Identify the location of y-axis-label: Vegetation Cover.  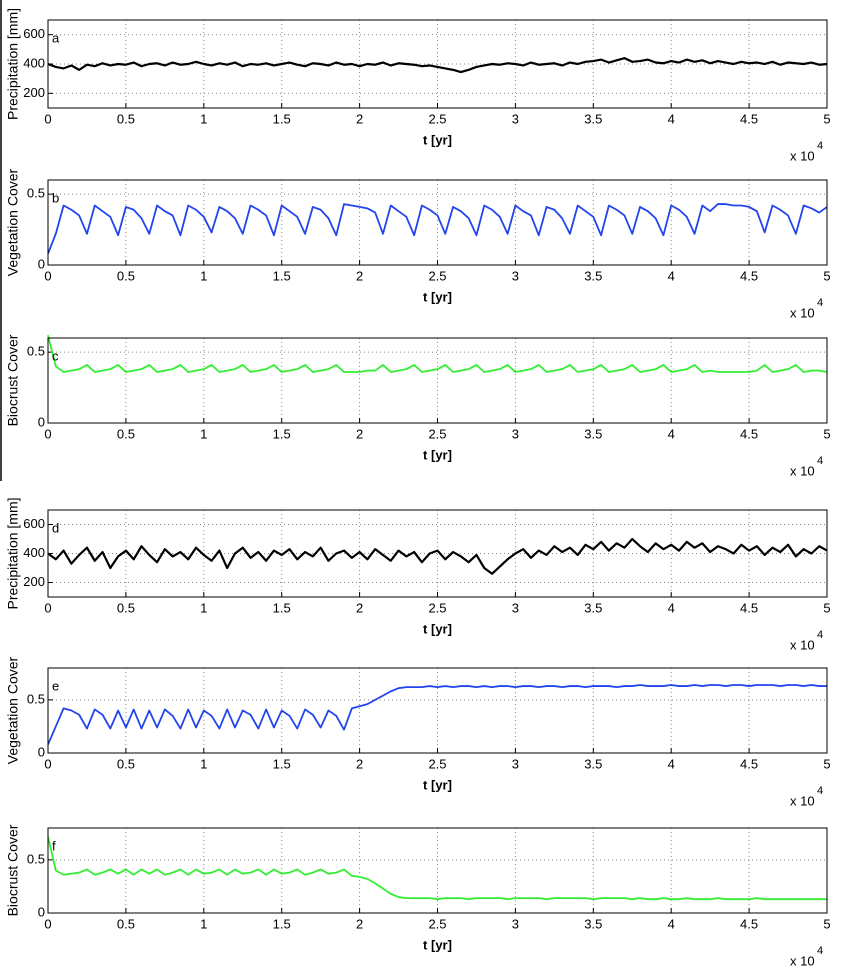
(13, 222).